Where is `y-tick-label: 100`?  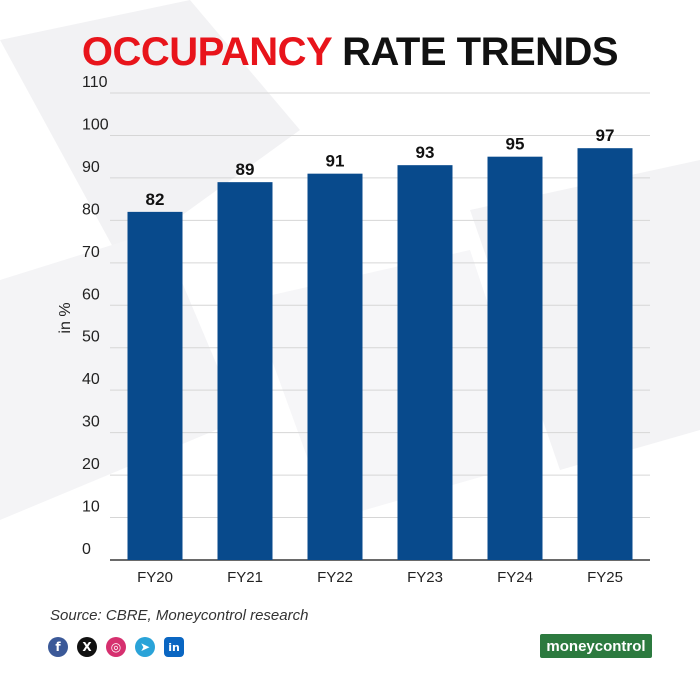 y-tick-label: 100 is located at coordinates (95, 124).